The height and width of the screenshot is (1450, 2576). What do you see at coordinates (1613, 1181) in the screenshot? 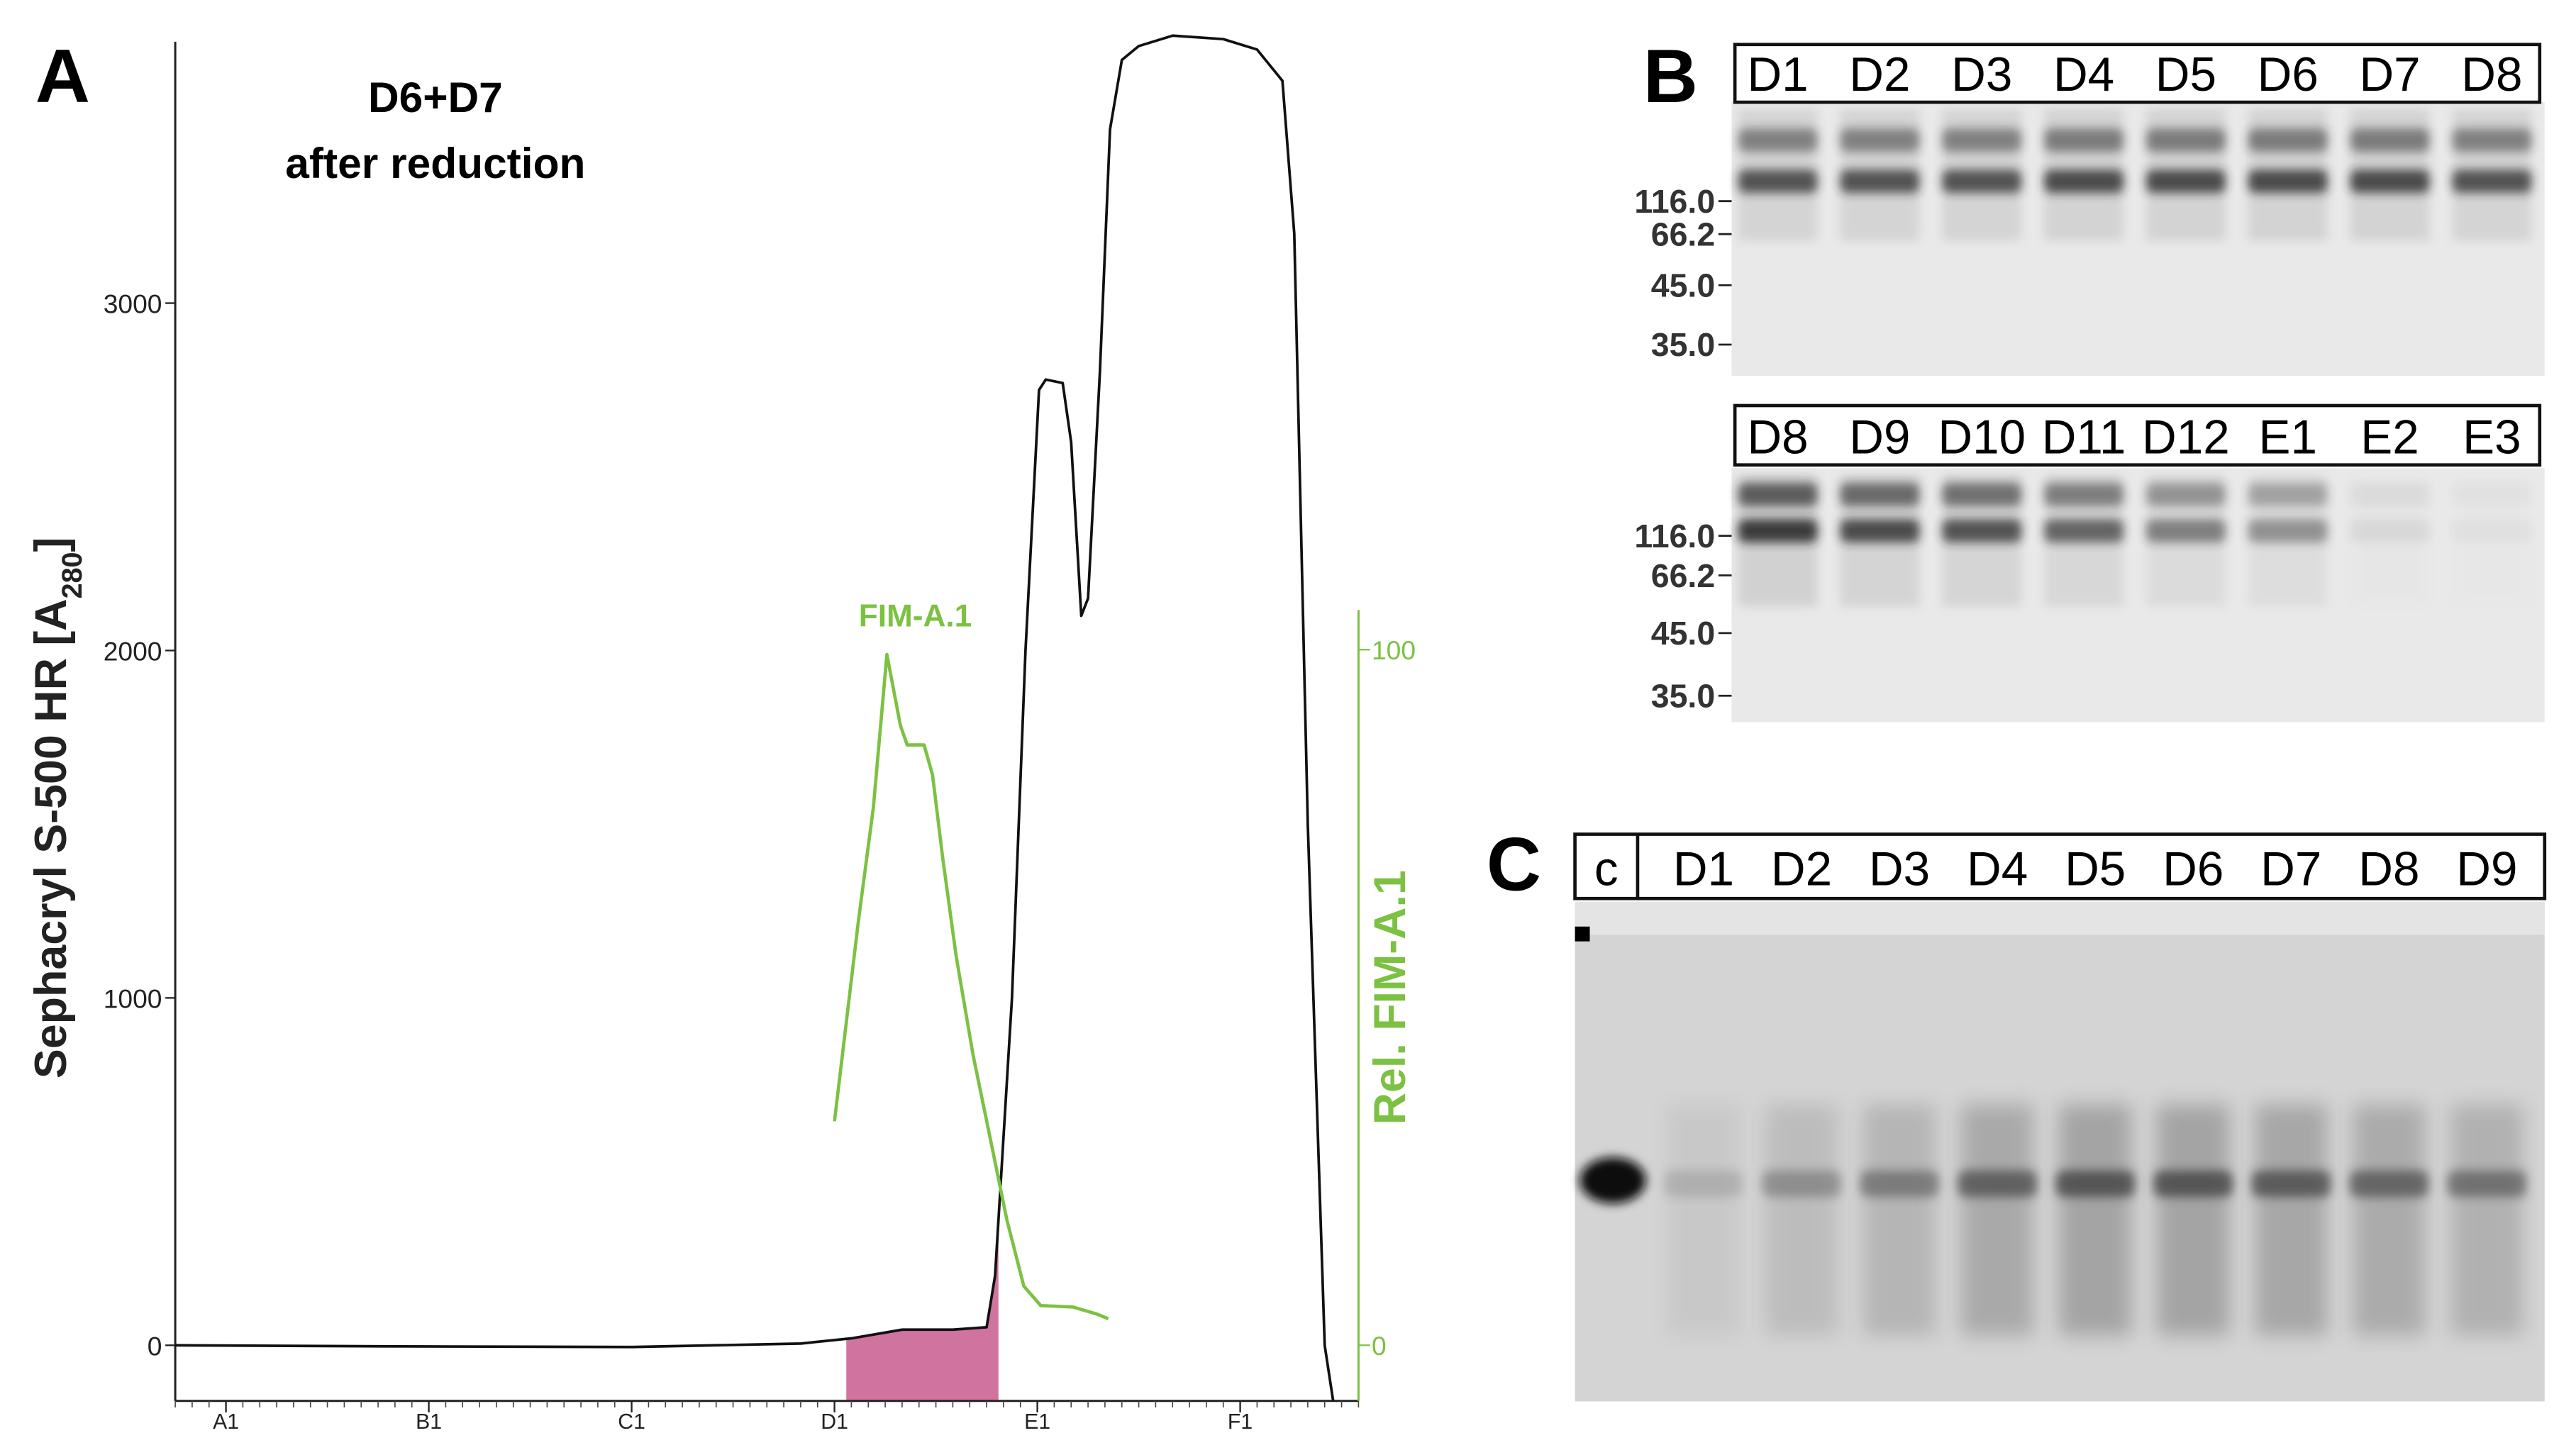
I see `control-band` at bounding box center [1613, 1181].